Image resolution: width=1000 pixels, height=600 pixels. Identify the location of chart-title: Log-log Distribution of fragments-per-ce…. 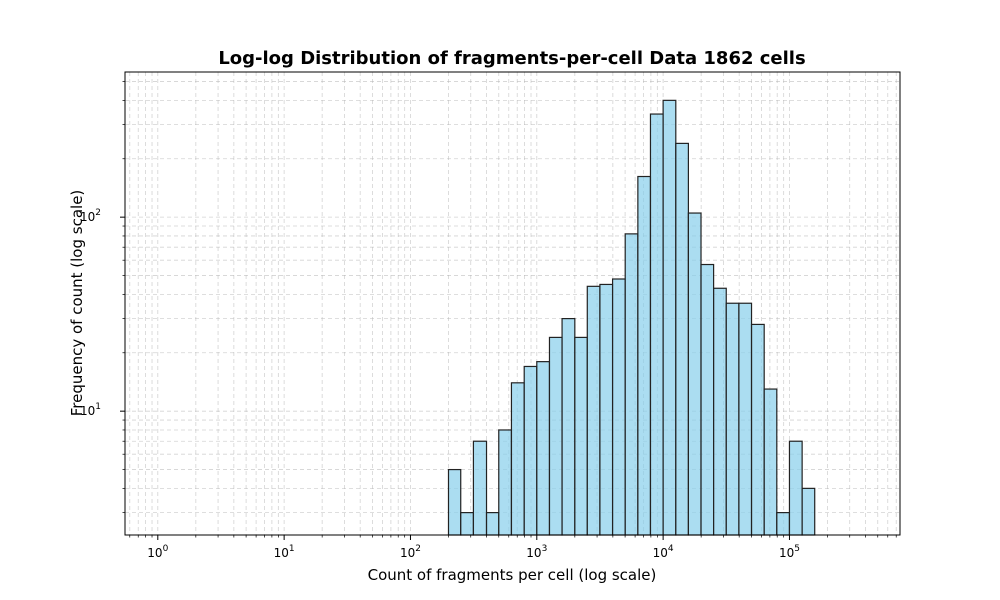
(511, 58).